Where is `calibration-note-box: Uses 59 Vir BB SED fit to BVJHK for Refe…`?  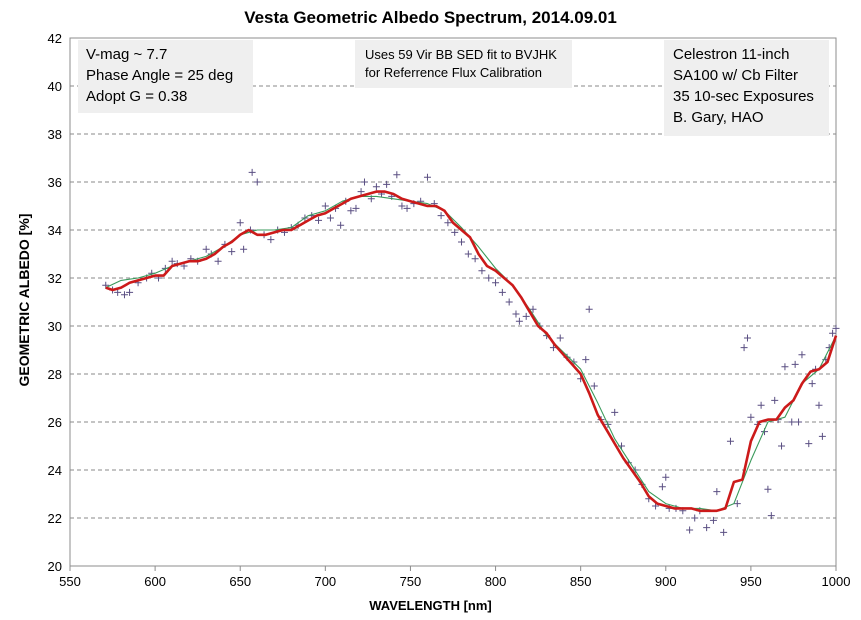
calibration-note-box: Uses 59 Vir BB SED fit to BVJHK for Refe… is located at coordinates (463, 64).